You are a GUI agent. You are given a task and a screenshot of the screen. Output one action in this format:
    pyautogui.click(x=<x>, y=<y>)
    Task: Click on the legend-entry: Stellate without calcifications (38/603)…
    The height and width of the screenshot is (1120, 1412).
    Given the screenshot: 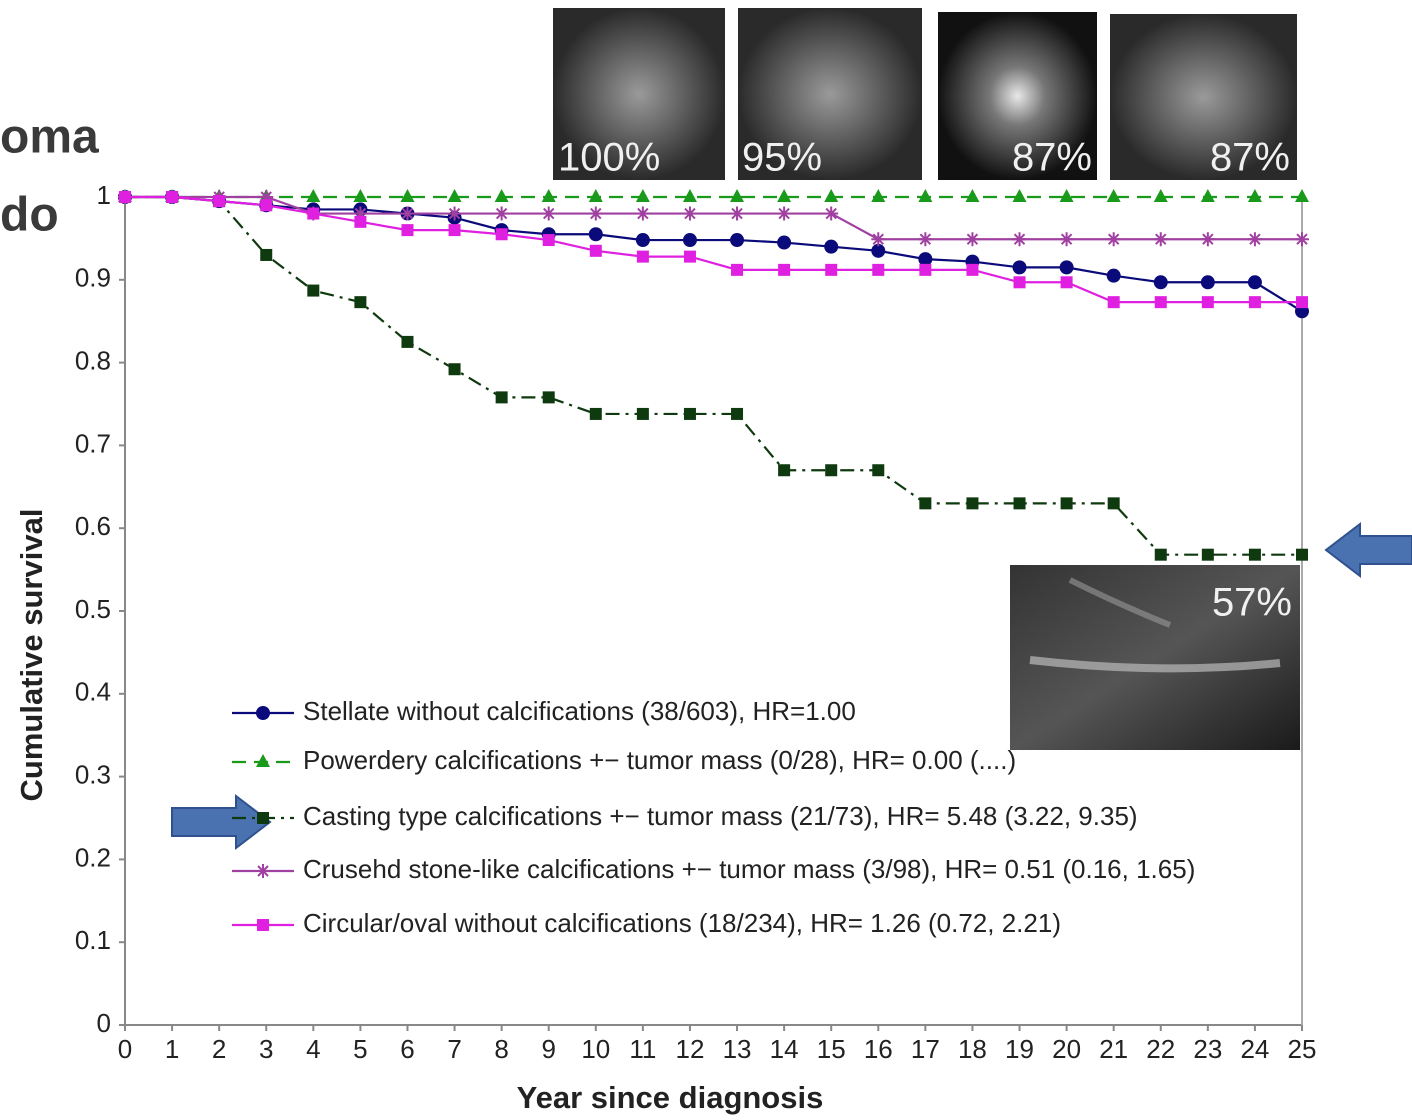 What is the action you would take?
    pyautogui.click(x=544, y=711)
    